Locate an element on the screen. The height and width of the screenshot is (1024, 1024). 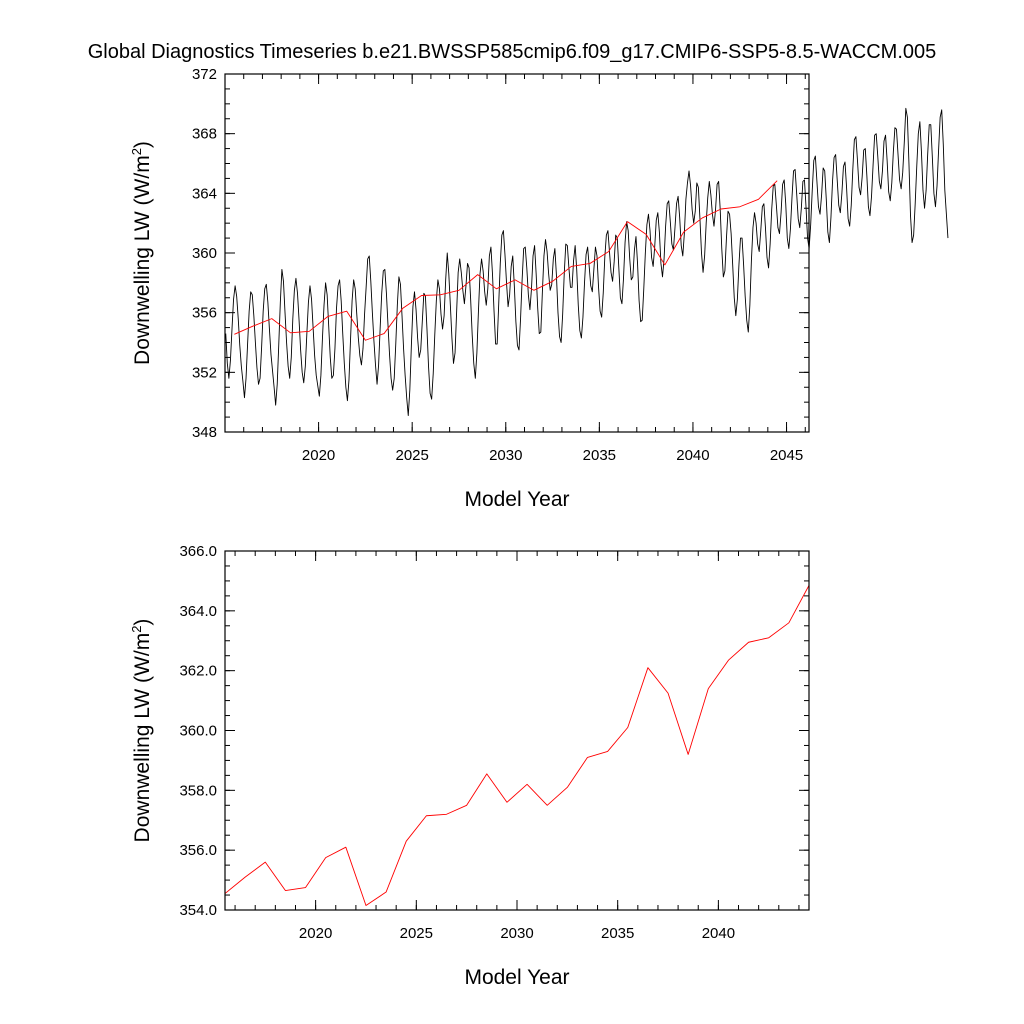
y-tick-label: 360.0 is located at coordinates (198, 731).